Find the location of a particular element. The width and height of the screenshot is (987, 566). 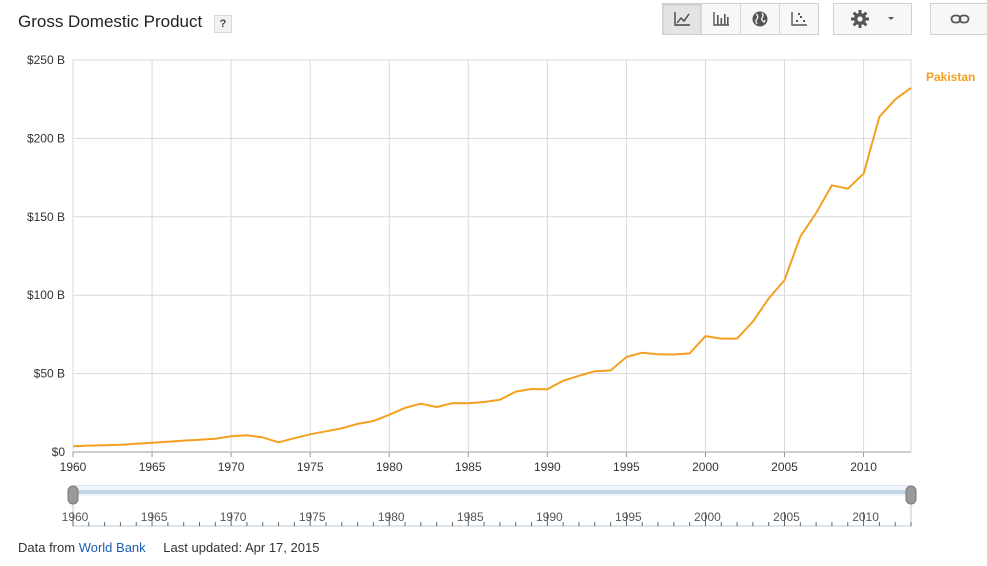

navigator-tick-label: 1960 is located at coordinates (75, 517).